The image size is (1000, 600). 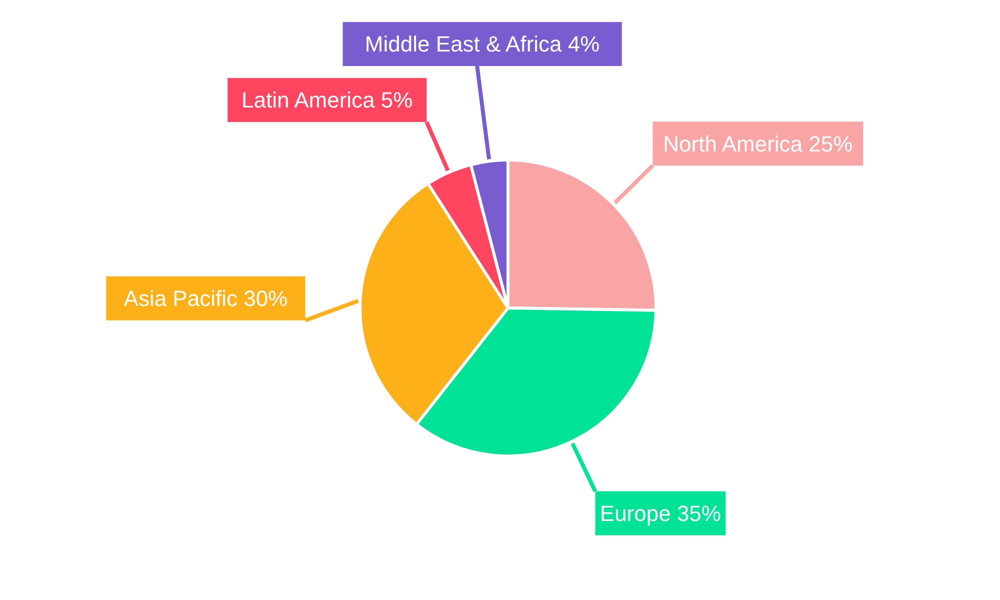 What do you see at coordinates (327, 100) in the screenshot?
I see `slice-label: Latin America 5%` at bounding box center [327, 100].